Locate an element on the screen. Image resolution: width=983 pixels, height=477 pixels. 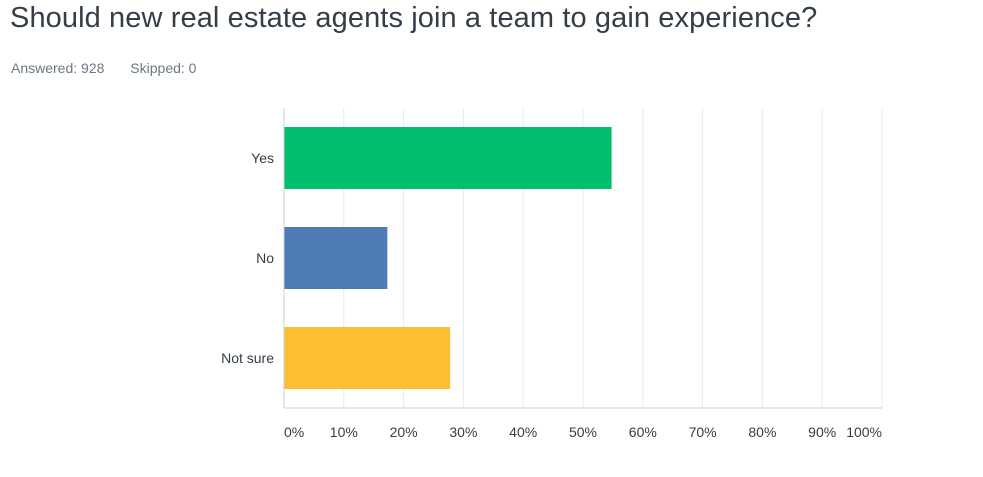
bar-yes is located at coordinates (448, 158).